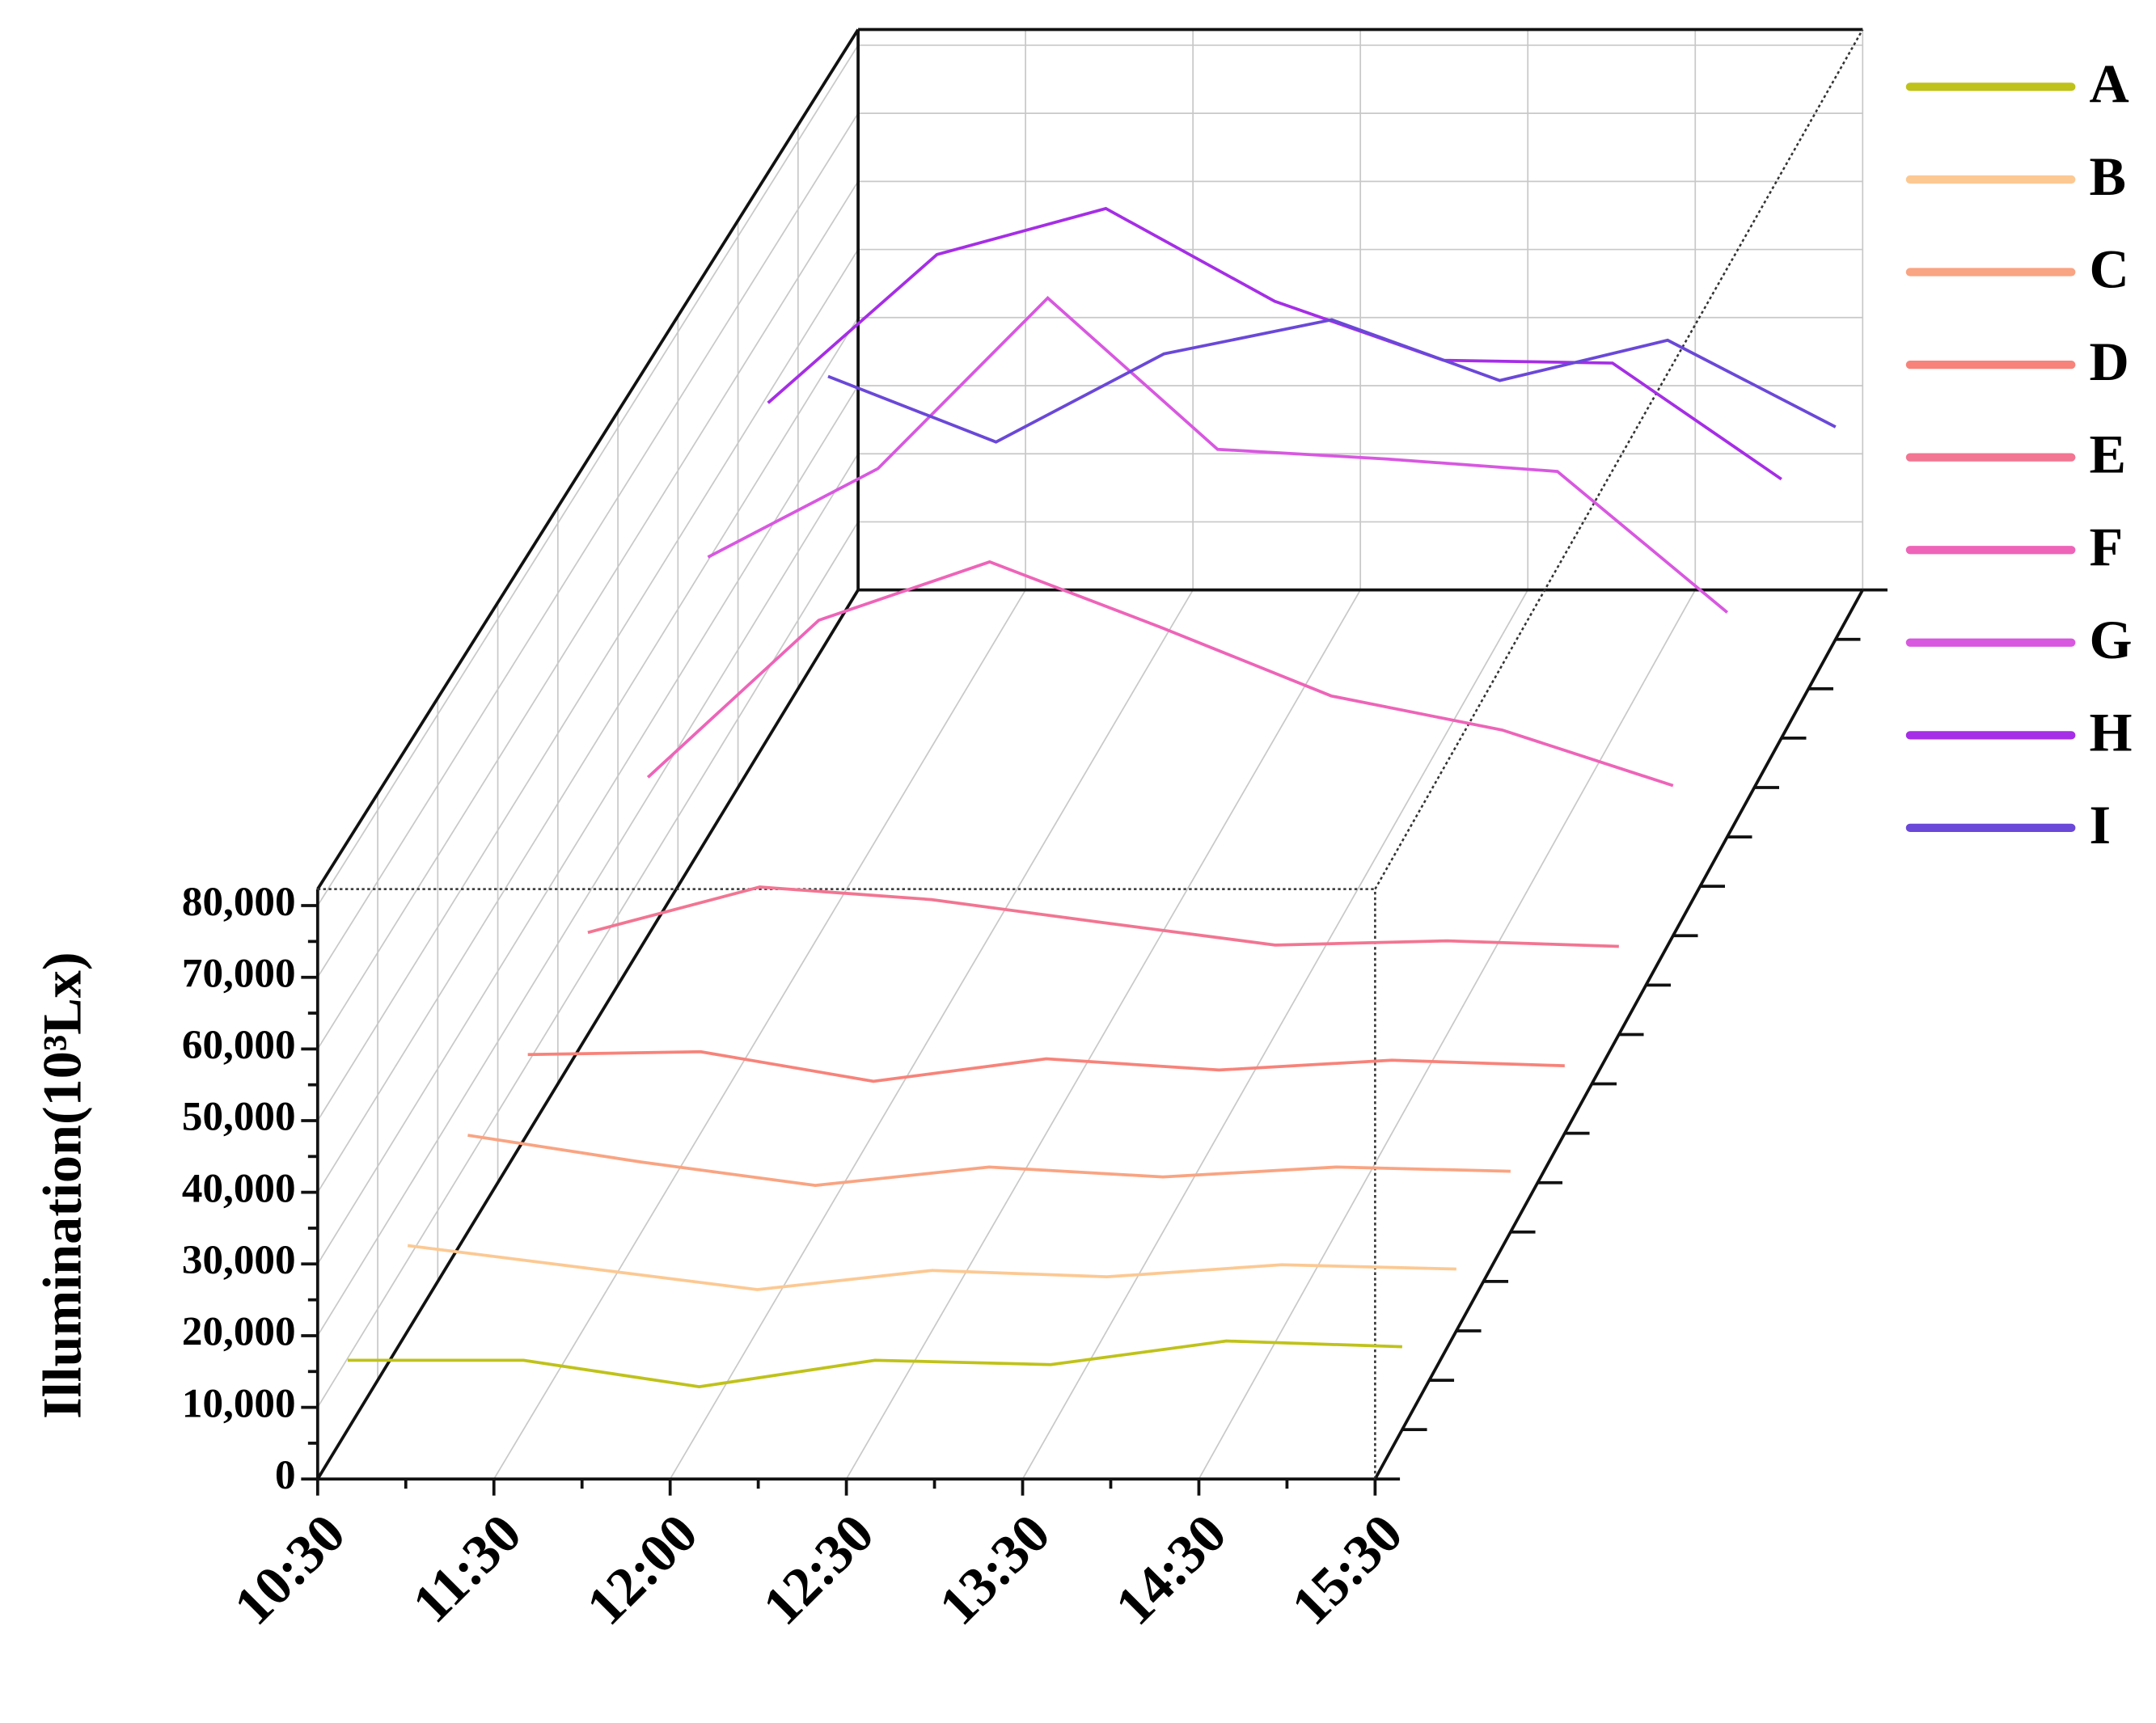 Image resolution: width=2156 pixels, height=1723 pixels. I want to click on x-tick-label: 12:00, so click(642, 1569).